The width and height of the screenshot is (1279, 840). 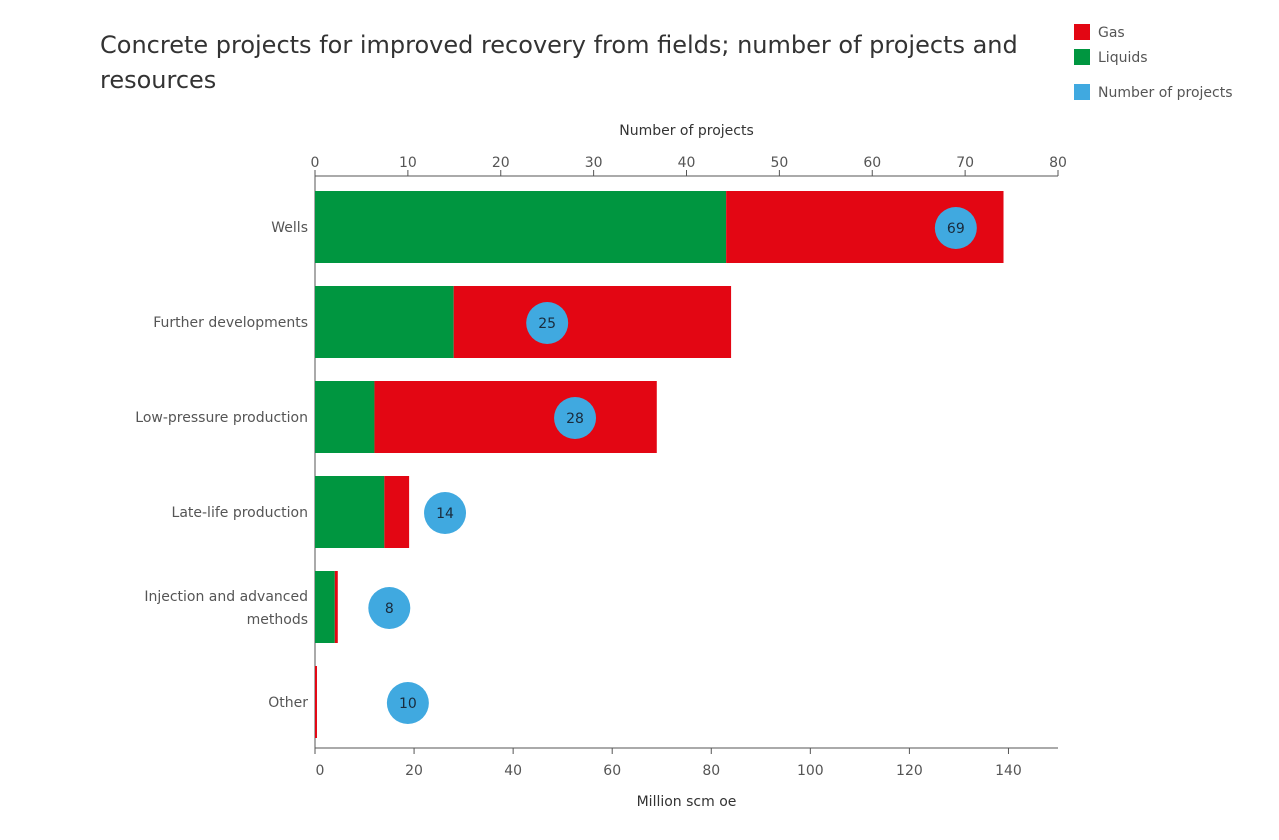 What do you see at coordinates (316, 702) in the screenshot?
I see `bar-gas-other` at bounding box center [316, 702].